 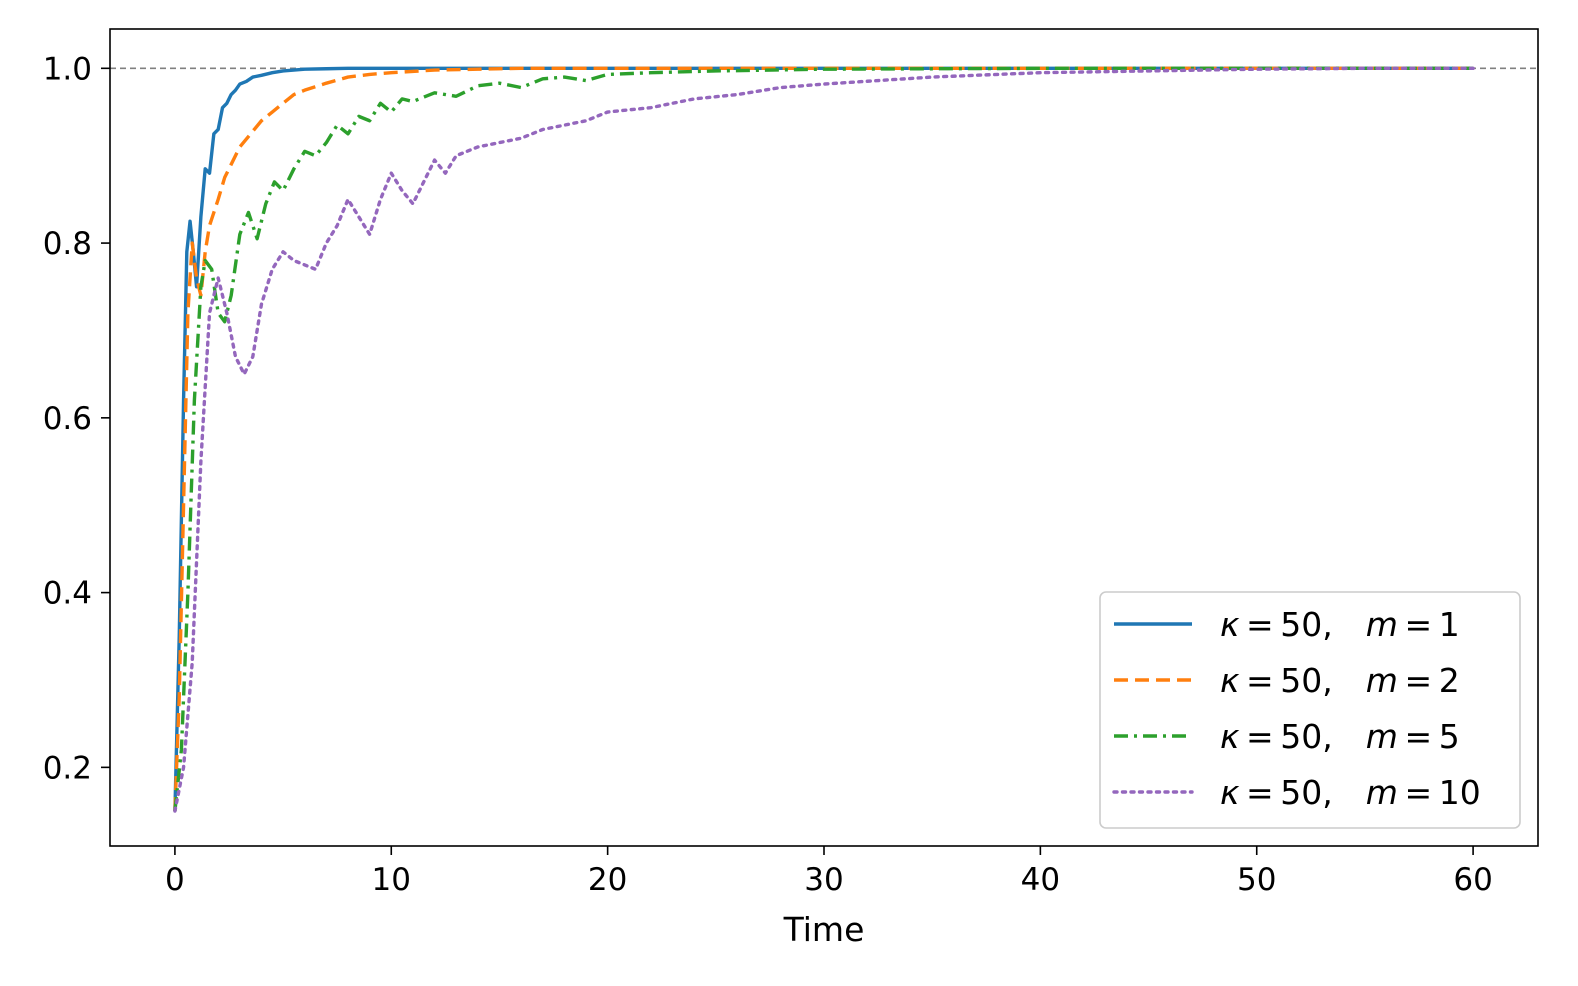 I want to click on legend-label: κ = 50, m = 2, so click(x=1340, y=680).